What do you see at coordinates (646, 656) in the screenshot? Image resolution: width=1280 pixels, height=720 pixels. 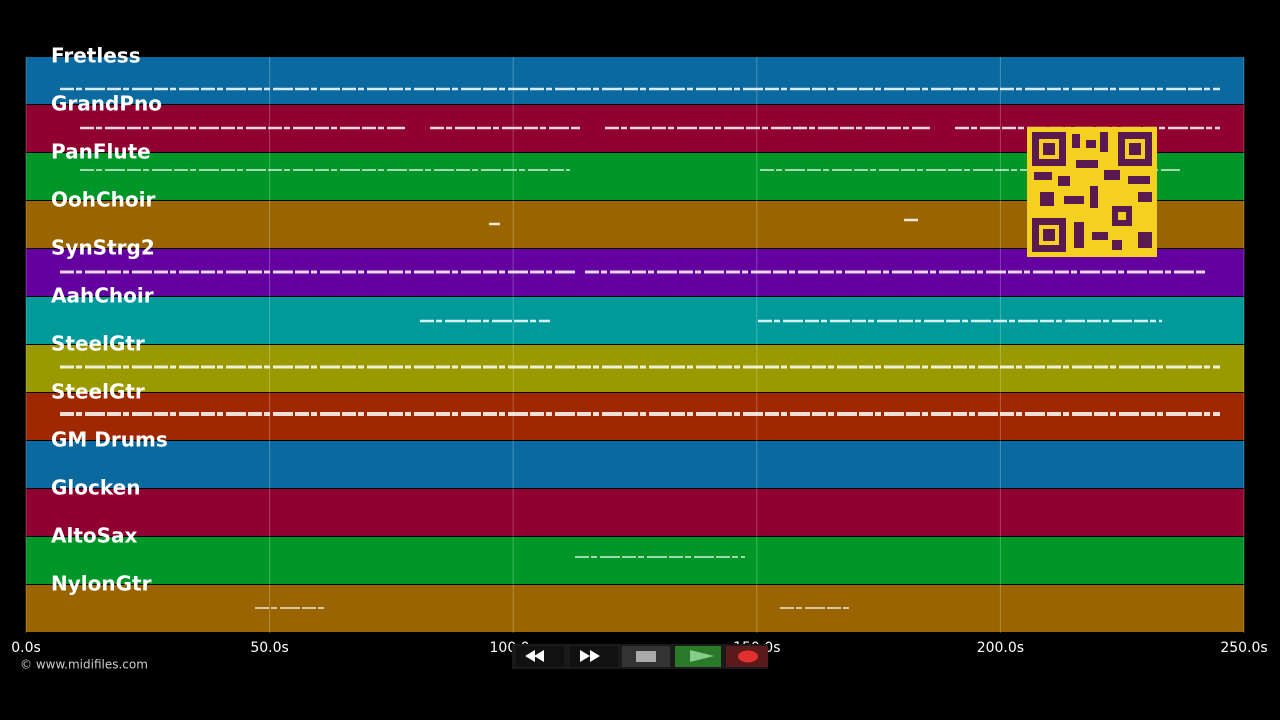 I see `stop-button` at bounding box center [646, 656].